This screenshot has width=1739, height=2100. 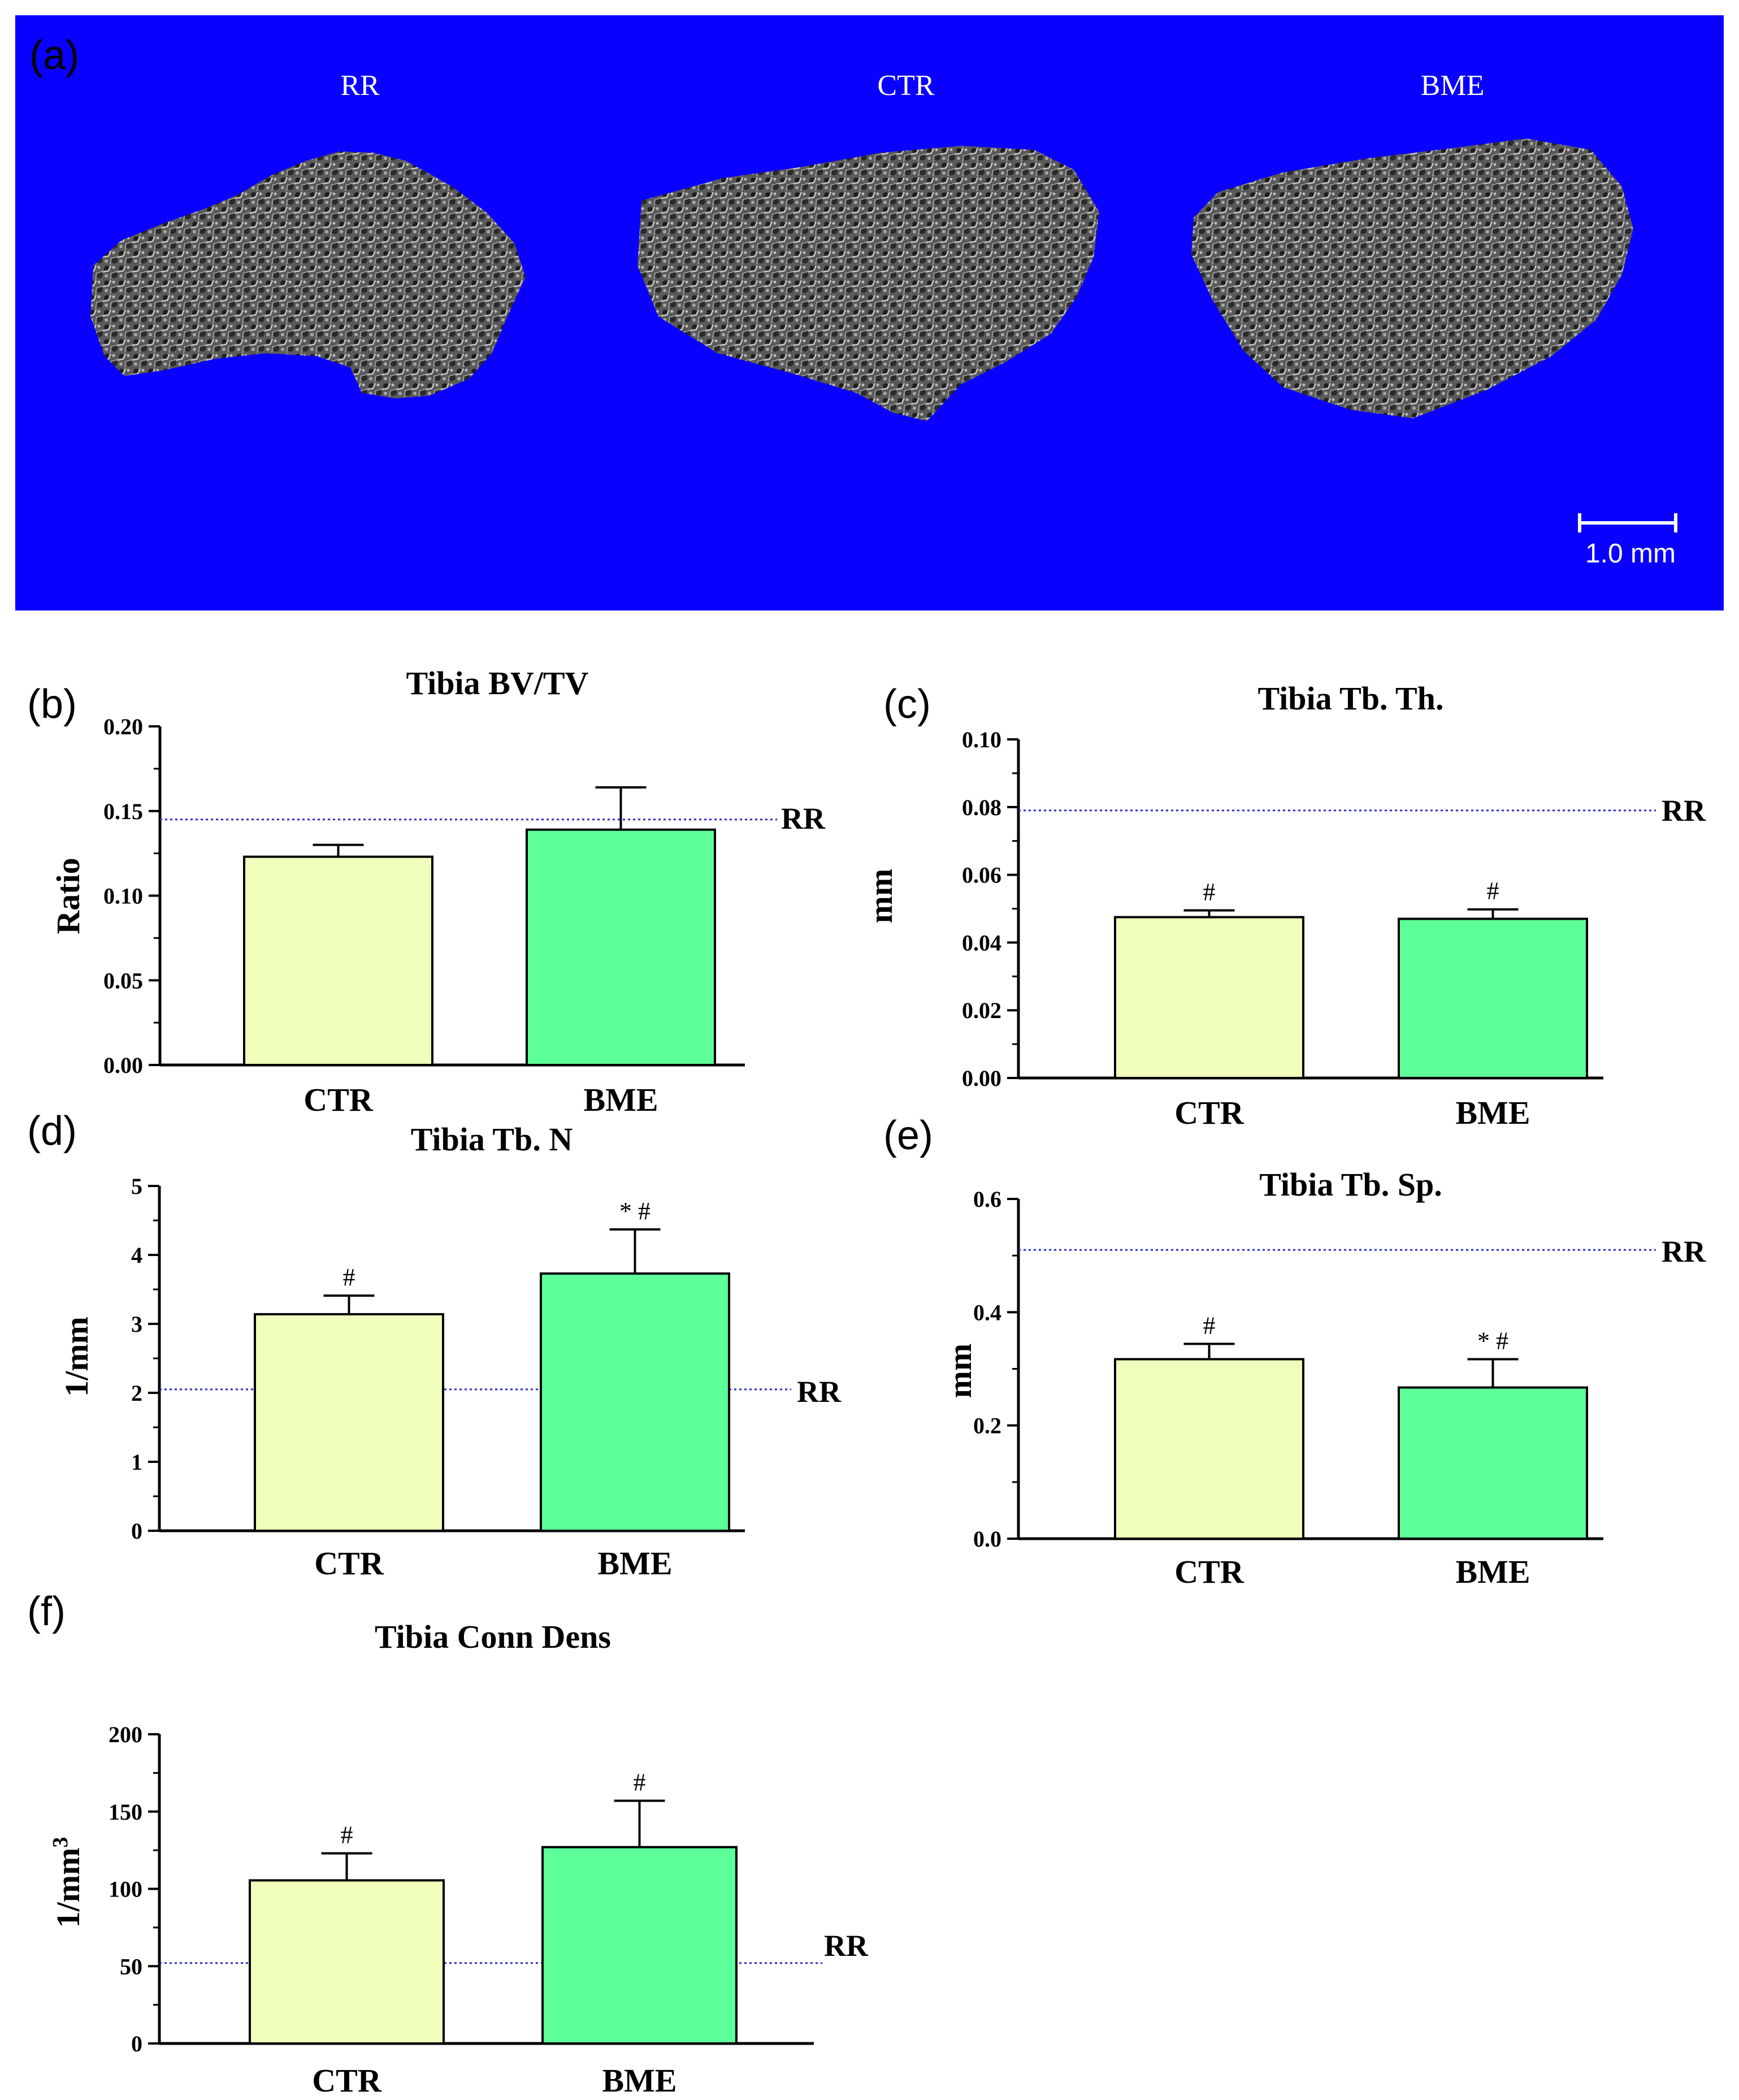 What do you see at coordinates (52, 1131) in the screenshot?
I see `panel-d-letter: (d)` at bounding box center [52, 1131].